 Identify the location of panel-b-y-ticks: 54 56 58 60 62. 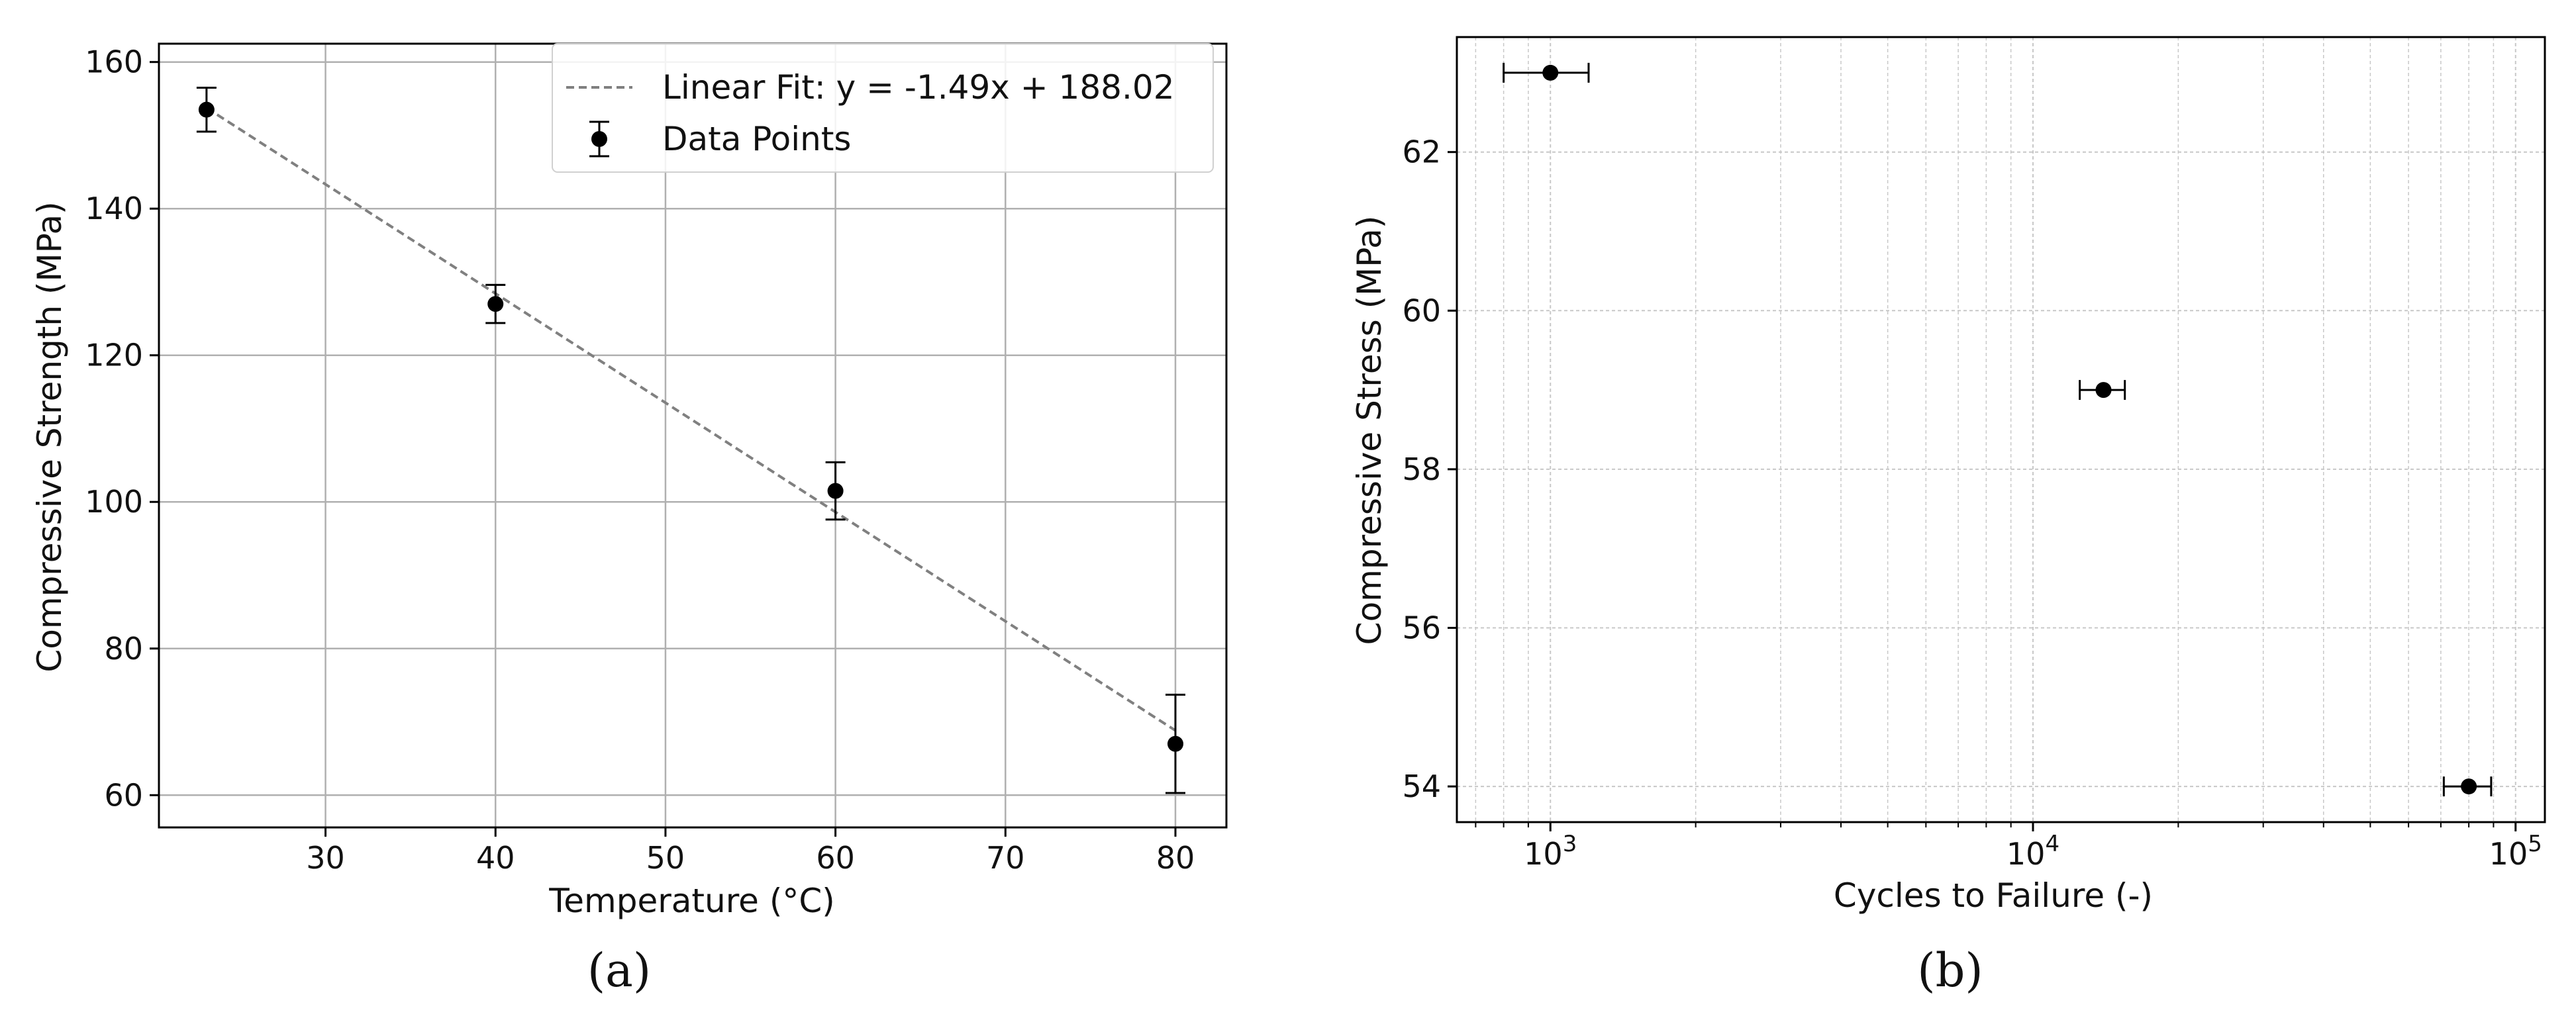
(1429, 469).